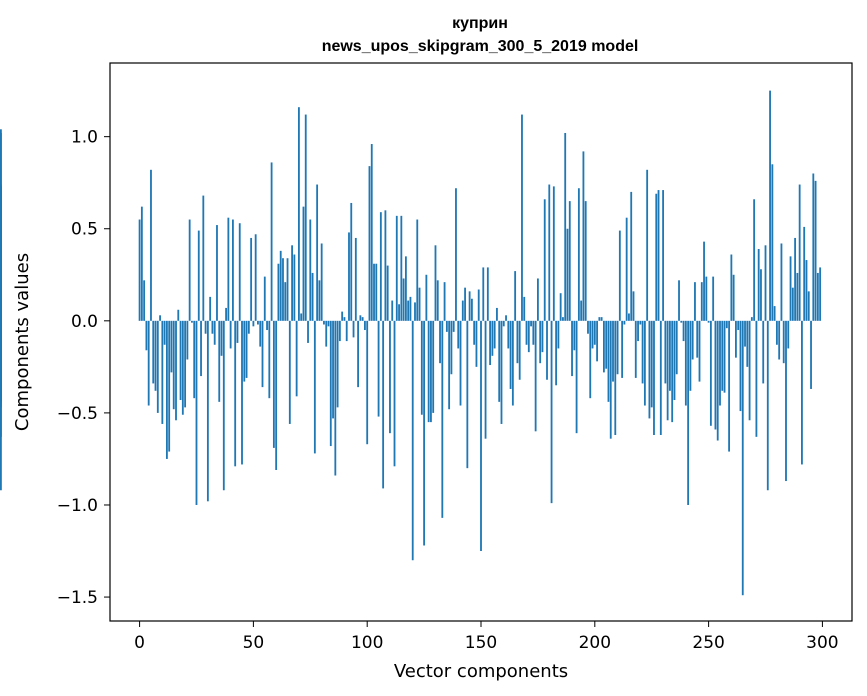 Image resolution: width=867 pixels, height=696 pixels. Describe the element at coordinates (486, 637) in the screenshot. I see `x-axis-ticks: 0 50 100 150 200 250 300` at that location.